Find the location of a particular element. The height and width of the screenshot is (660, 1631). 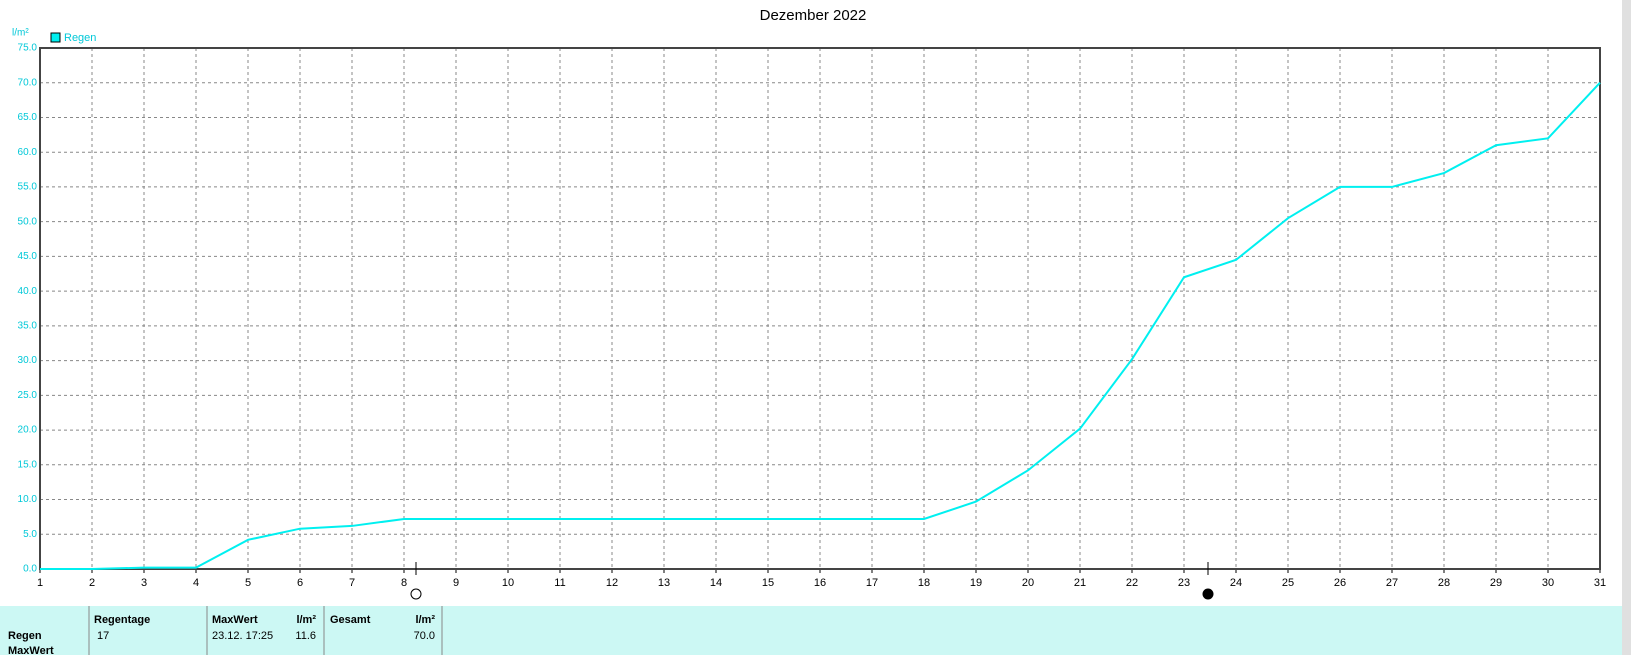

x-tick-label: 9 is located at coordinates (456, 583).